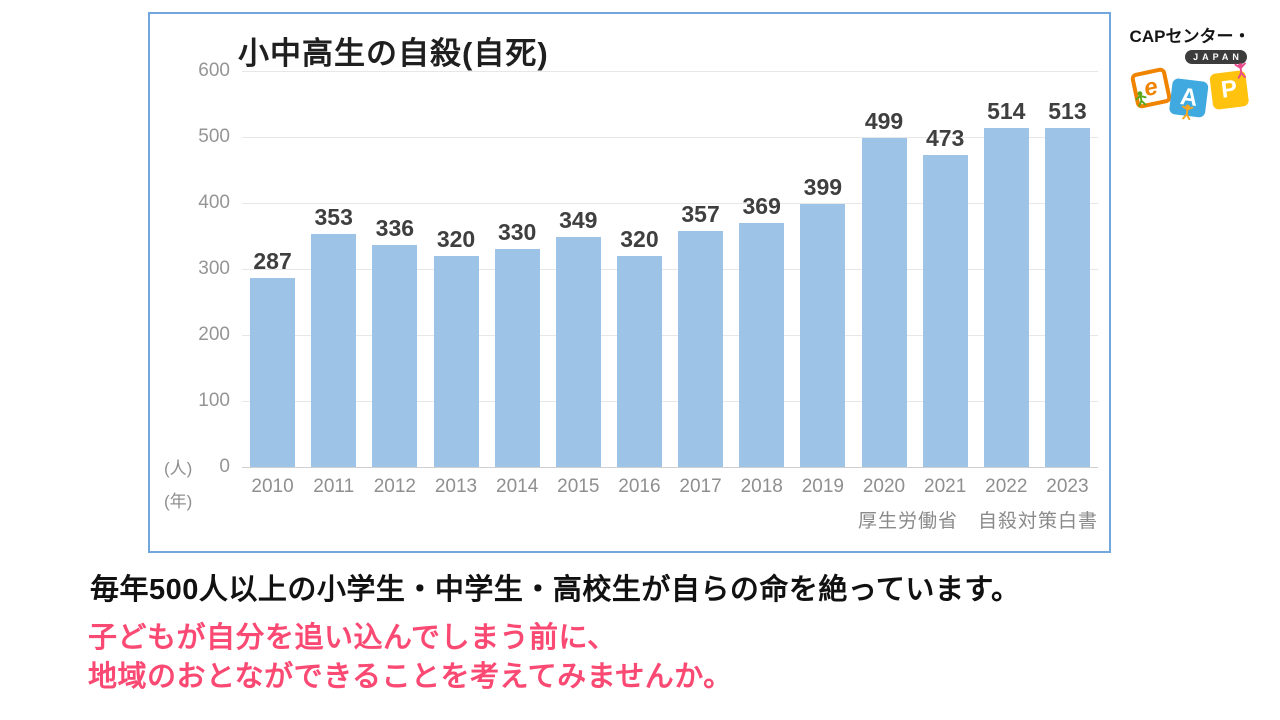  What do you see at coordinates (945, 310) in the screenshot?
I see `bar-2021` at bounding box center [945, 310].